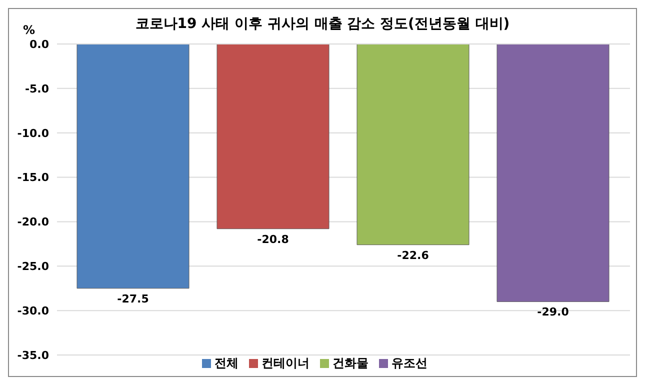  I want to click on data-label: -22.6, so click(413, 255).